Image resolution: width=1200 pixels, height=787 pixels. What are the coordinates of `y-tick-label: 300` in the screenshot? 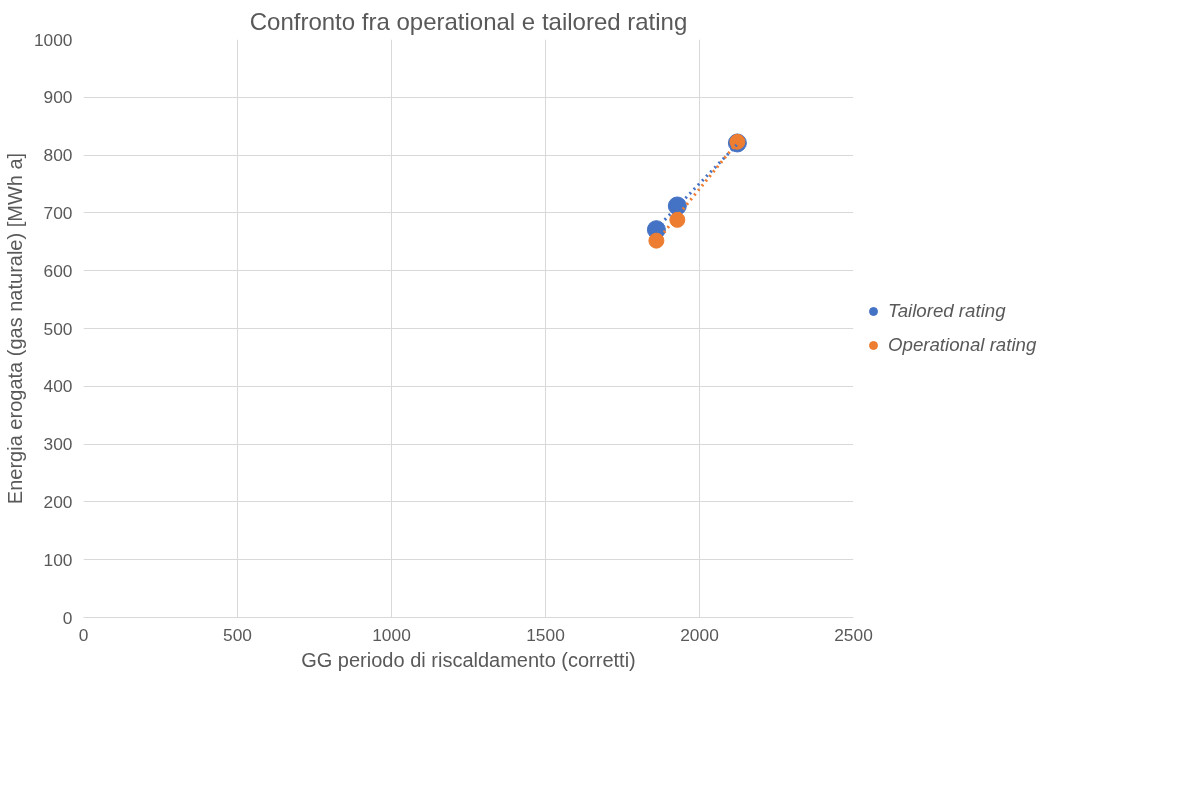 It's located at (58, 444).